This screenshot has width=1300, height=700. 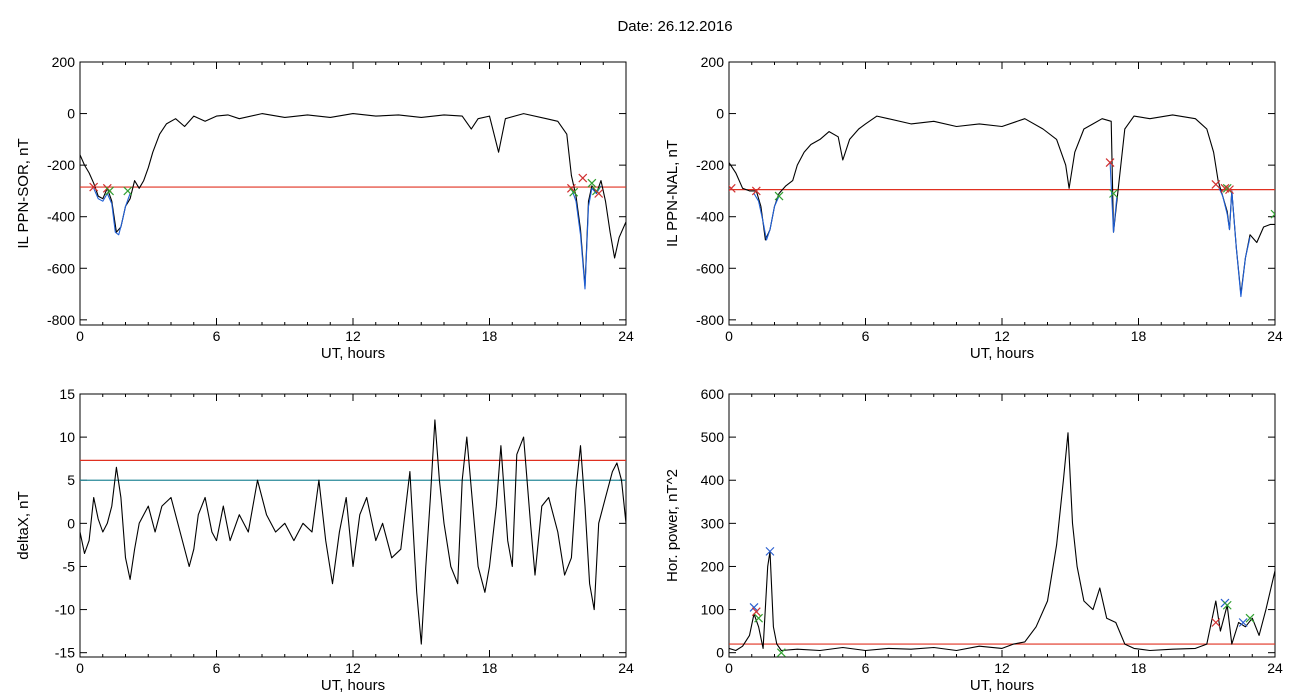 I want to click on y-axis-label: IL PPN-NAL, nT, so click(x=672, y=193).